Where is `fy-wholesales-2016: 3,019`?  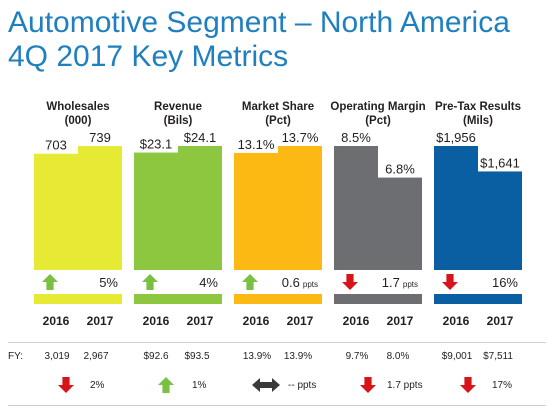
fy-wholesales-2016: 3,019 is located at coordinates (57, 356).